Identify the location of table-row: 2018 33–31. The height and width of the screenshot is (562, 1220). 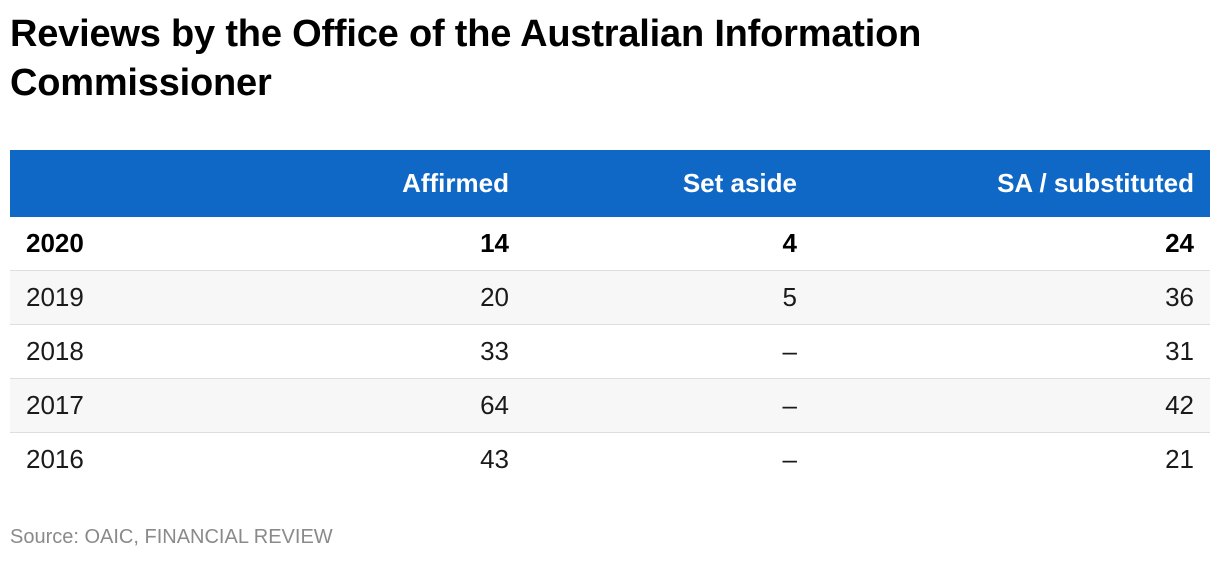
(610, 351).